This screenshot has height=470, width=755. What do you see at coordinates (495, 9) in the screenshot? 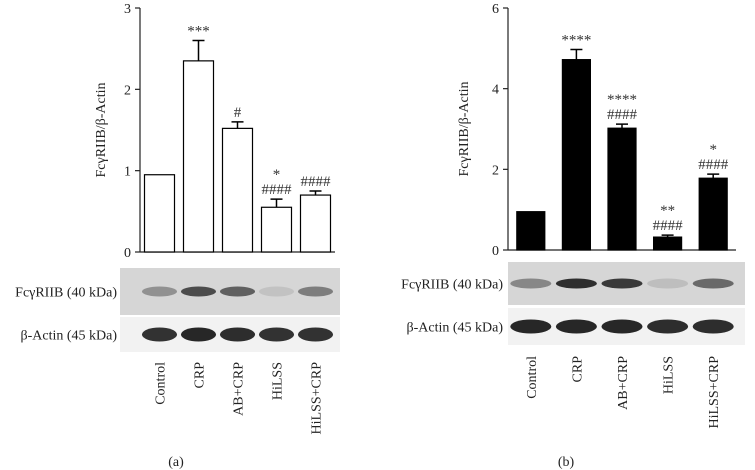
I see `y-tick-label: 6` at bounding box center [495, 9].